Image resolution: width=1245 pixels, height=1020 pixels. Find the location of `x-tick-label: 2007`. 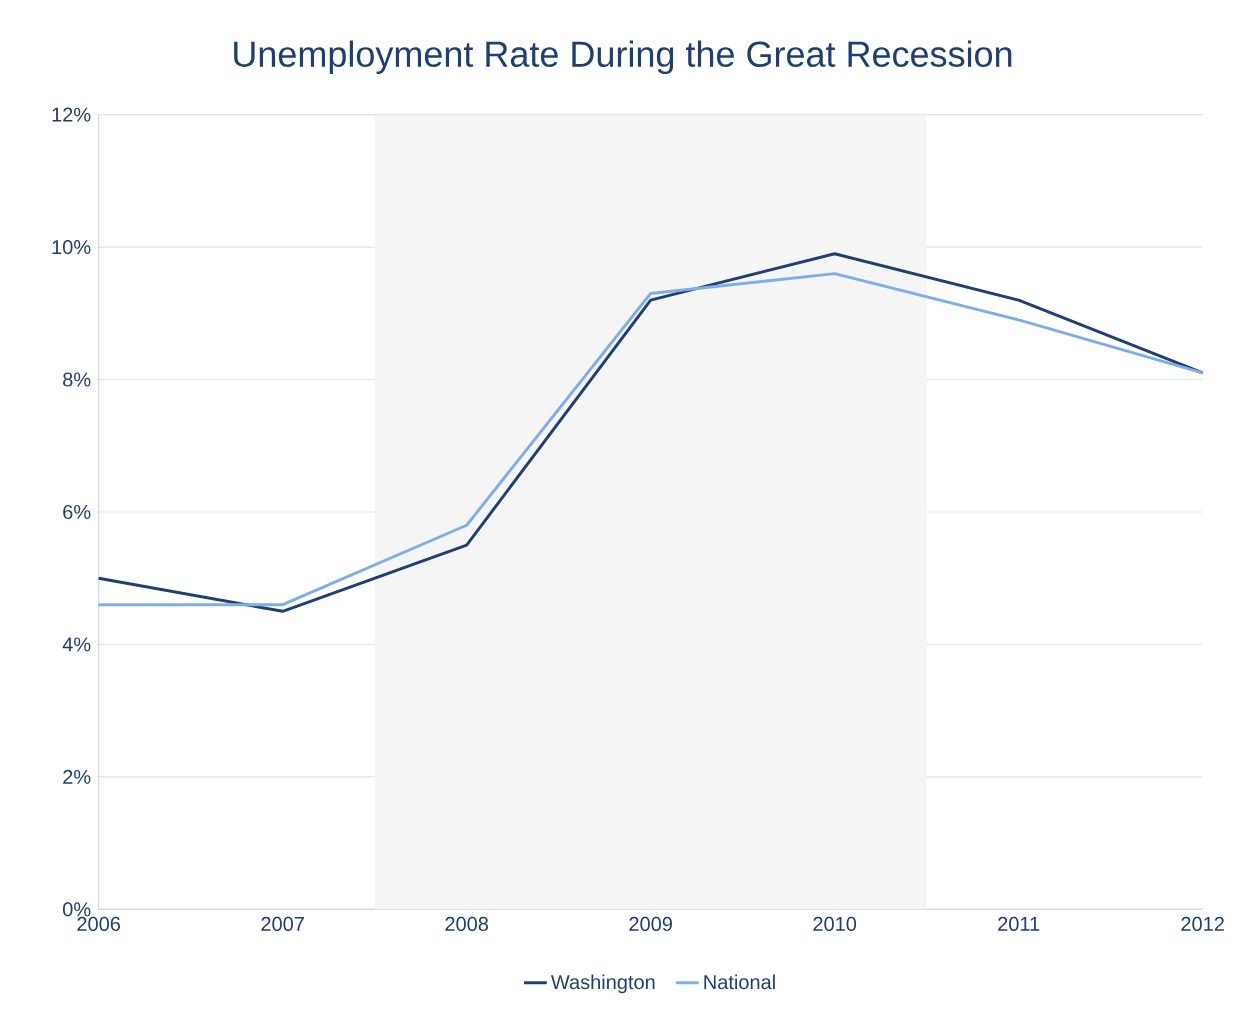

x-tick-label: 2007 is located at coordinates (282, 924).